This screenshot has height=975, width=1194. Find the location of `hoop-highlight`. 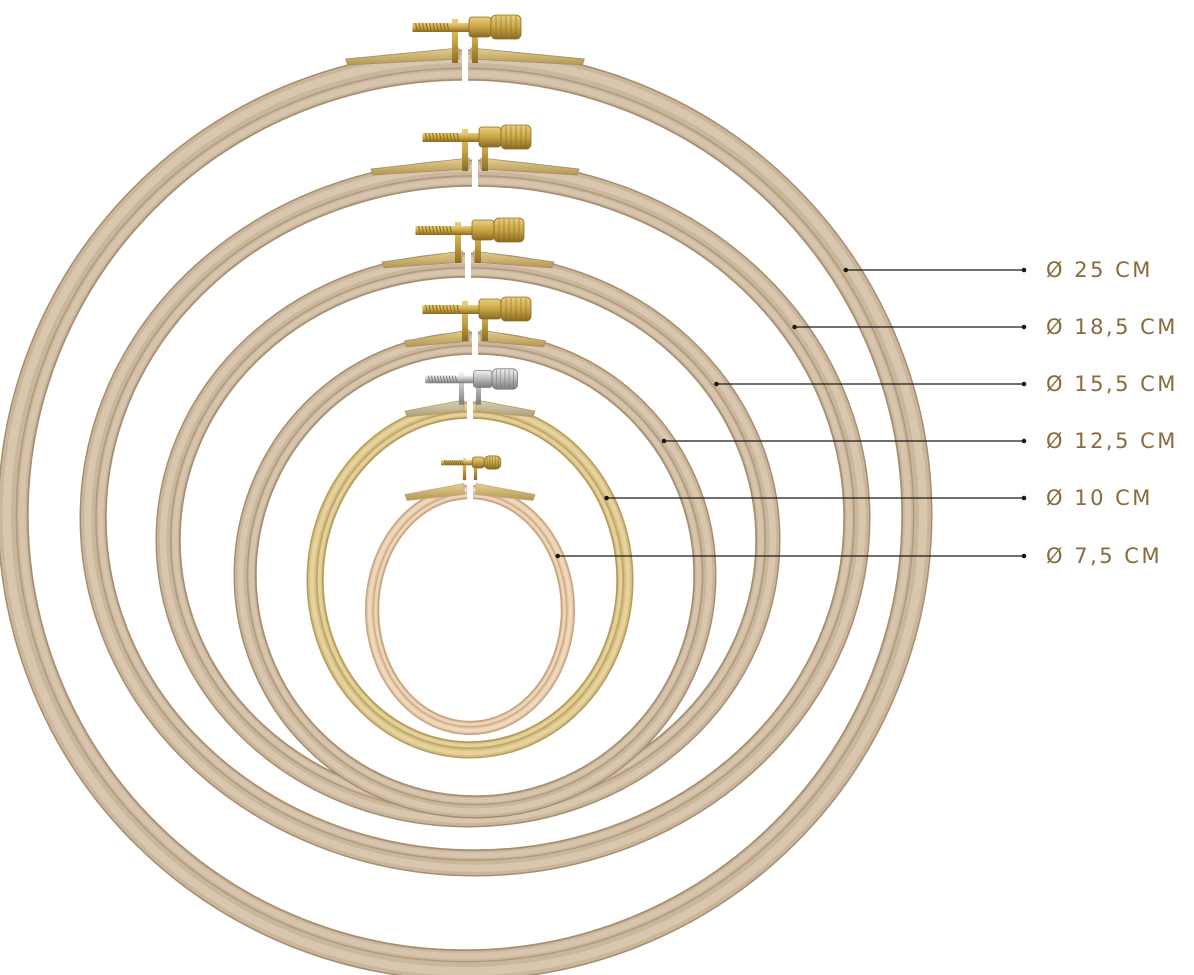

hoop-highlight is located at coordinates (470, 610).